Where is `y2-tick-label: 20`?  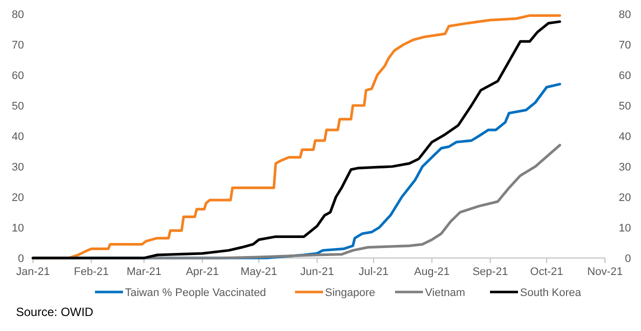 y2-tick-label: 20 is located at coordinates (624, 198).